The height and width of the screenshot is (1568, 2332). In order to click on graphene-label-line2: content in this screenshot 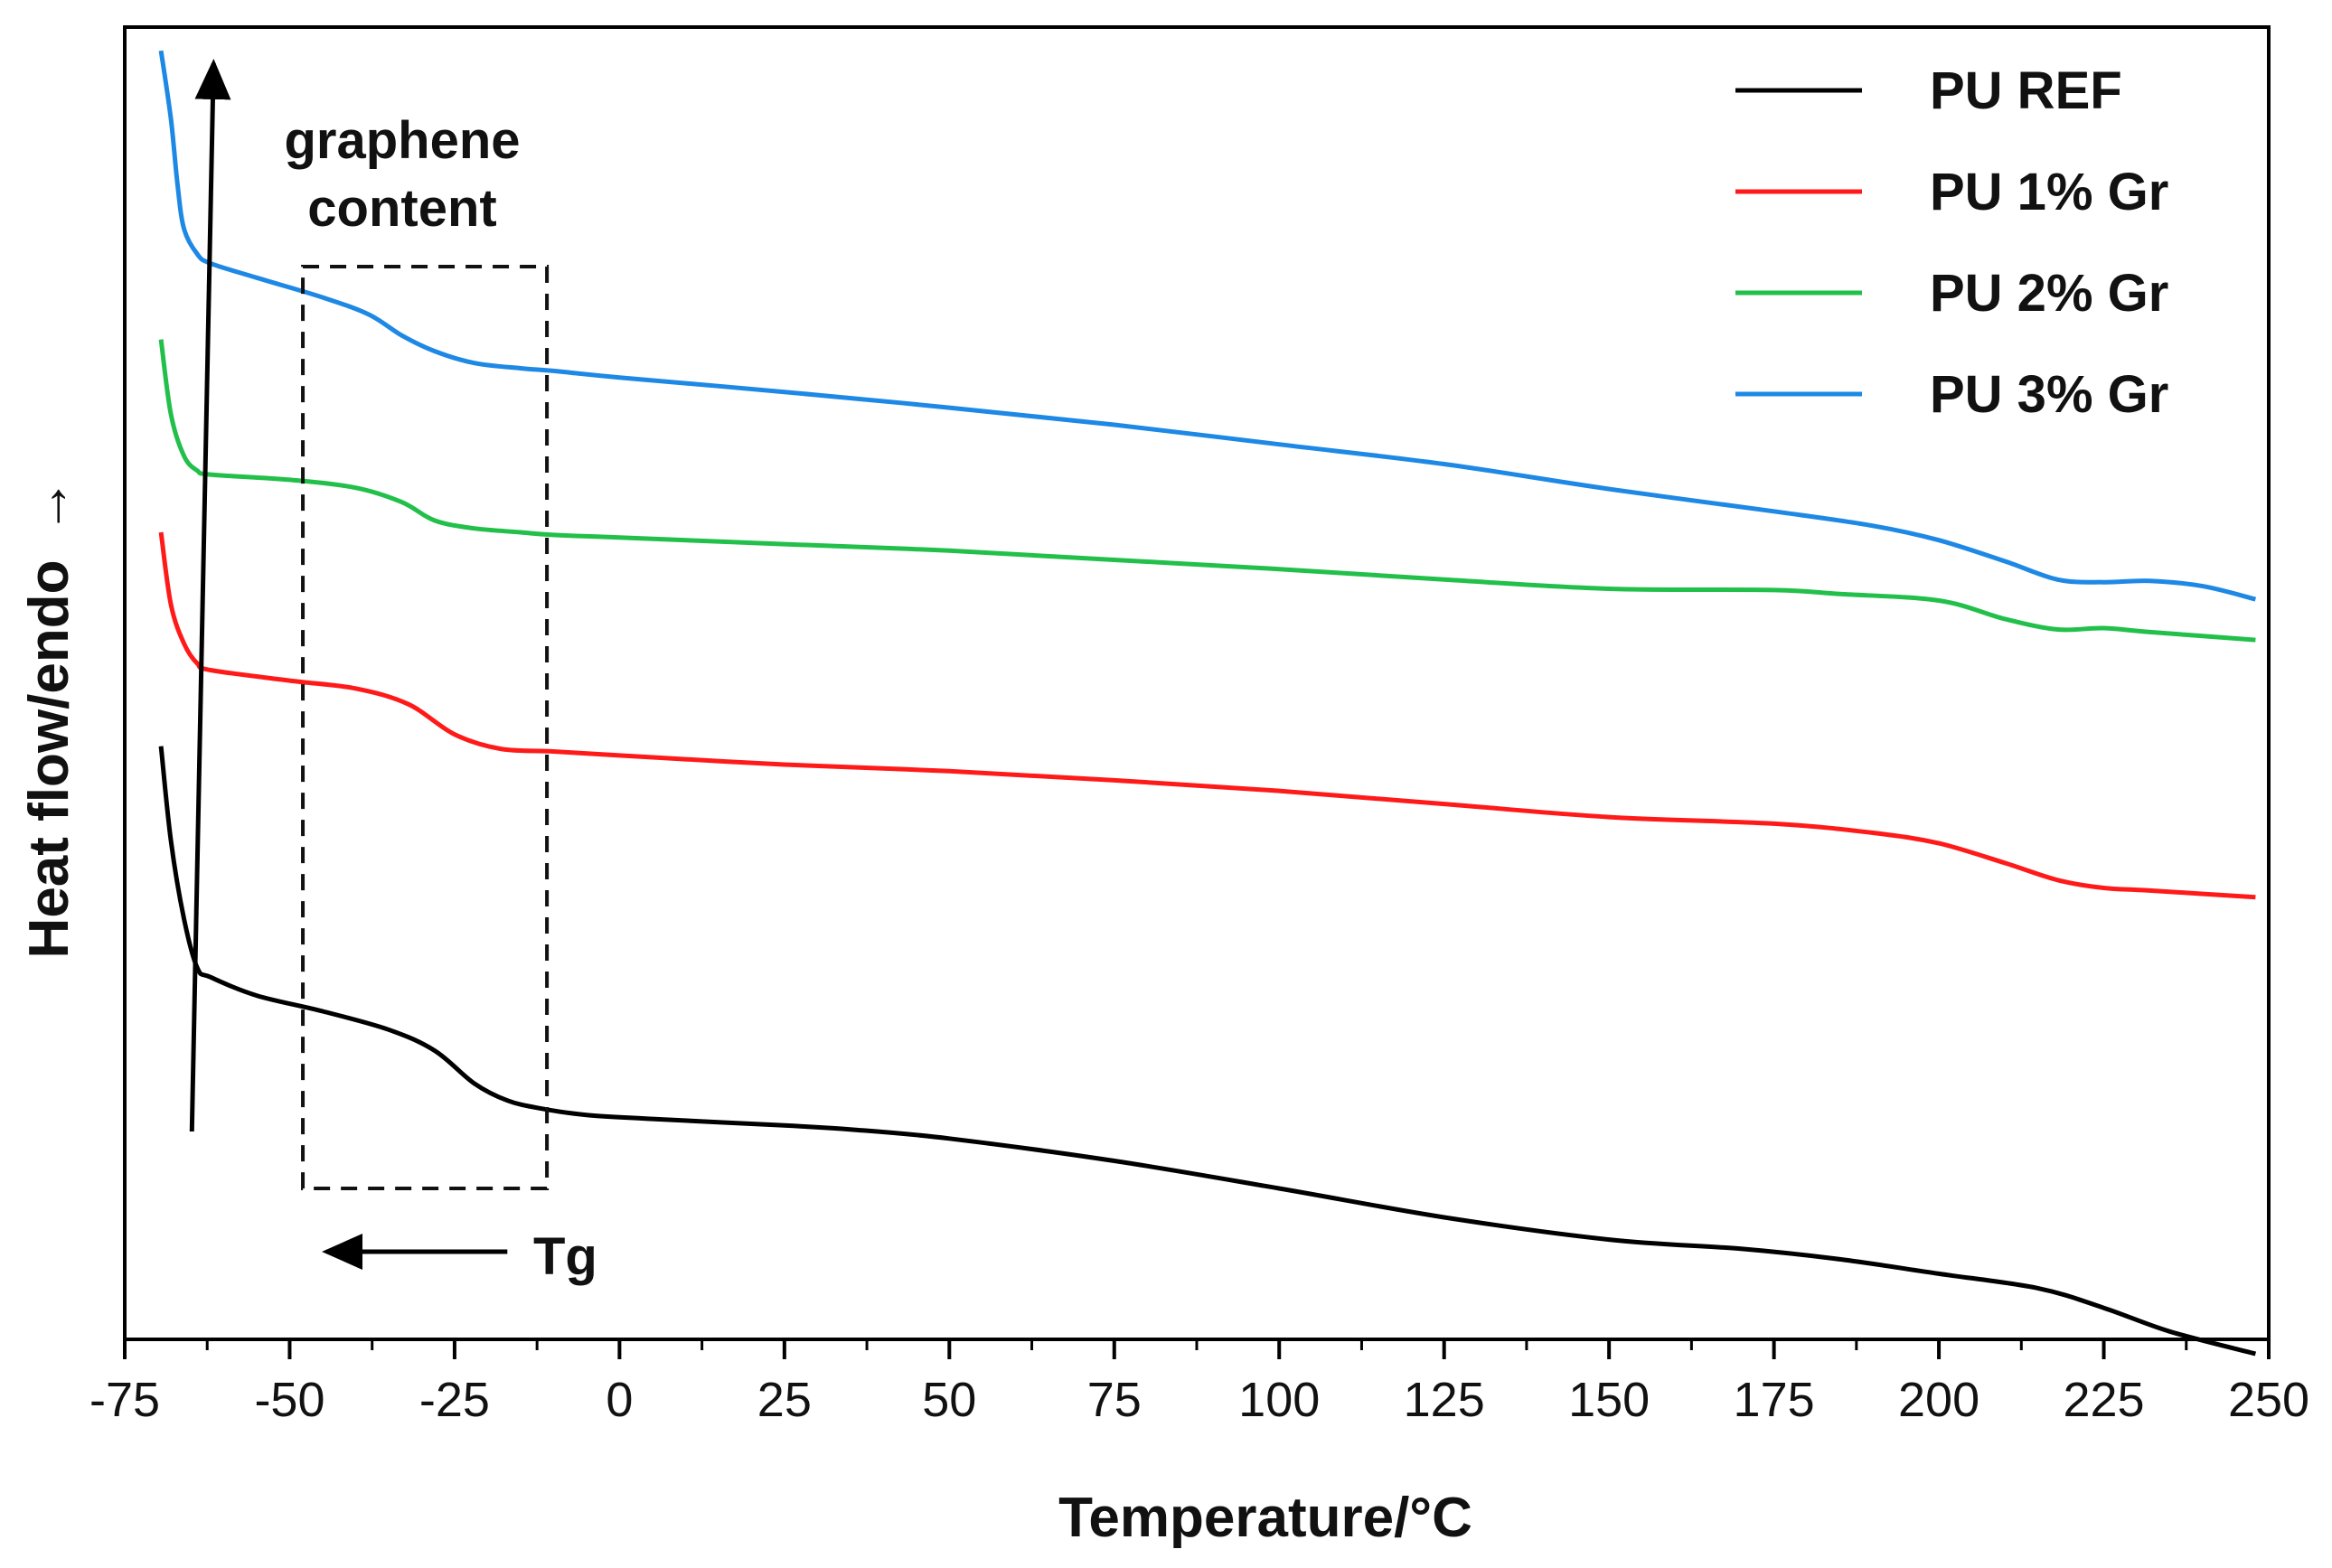, I will do `click(401, 208)`.